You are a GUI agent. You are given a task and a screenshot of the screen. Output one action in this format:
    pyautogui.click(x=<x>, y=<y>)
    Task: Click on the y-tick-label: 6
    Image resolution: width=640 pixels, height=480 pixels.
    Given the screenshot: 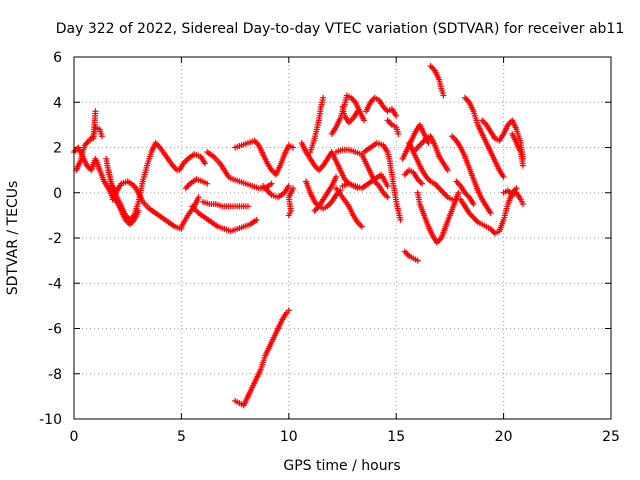 What is the action you would take?
    pyautogui.click(x=57, y=58)
    